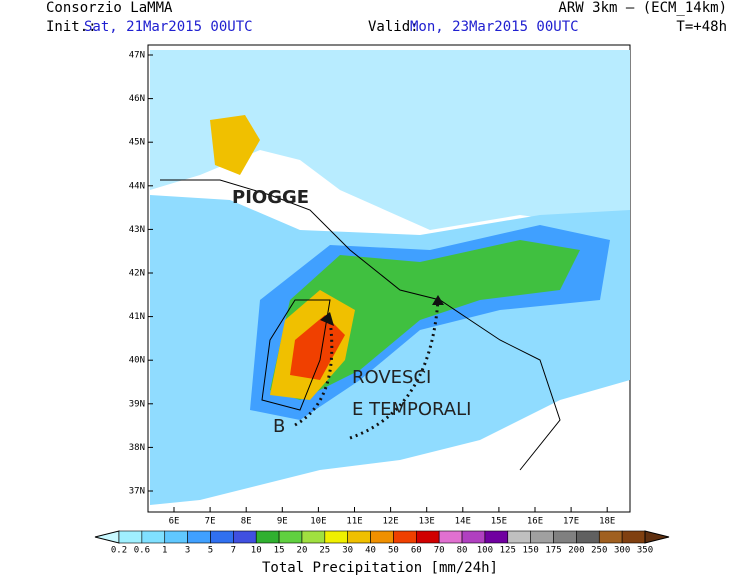  What do you see at coordinates (164, 551) in the screenshot?
I see `colorbar-label: 1` at bounding box center [164, 551].